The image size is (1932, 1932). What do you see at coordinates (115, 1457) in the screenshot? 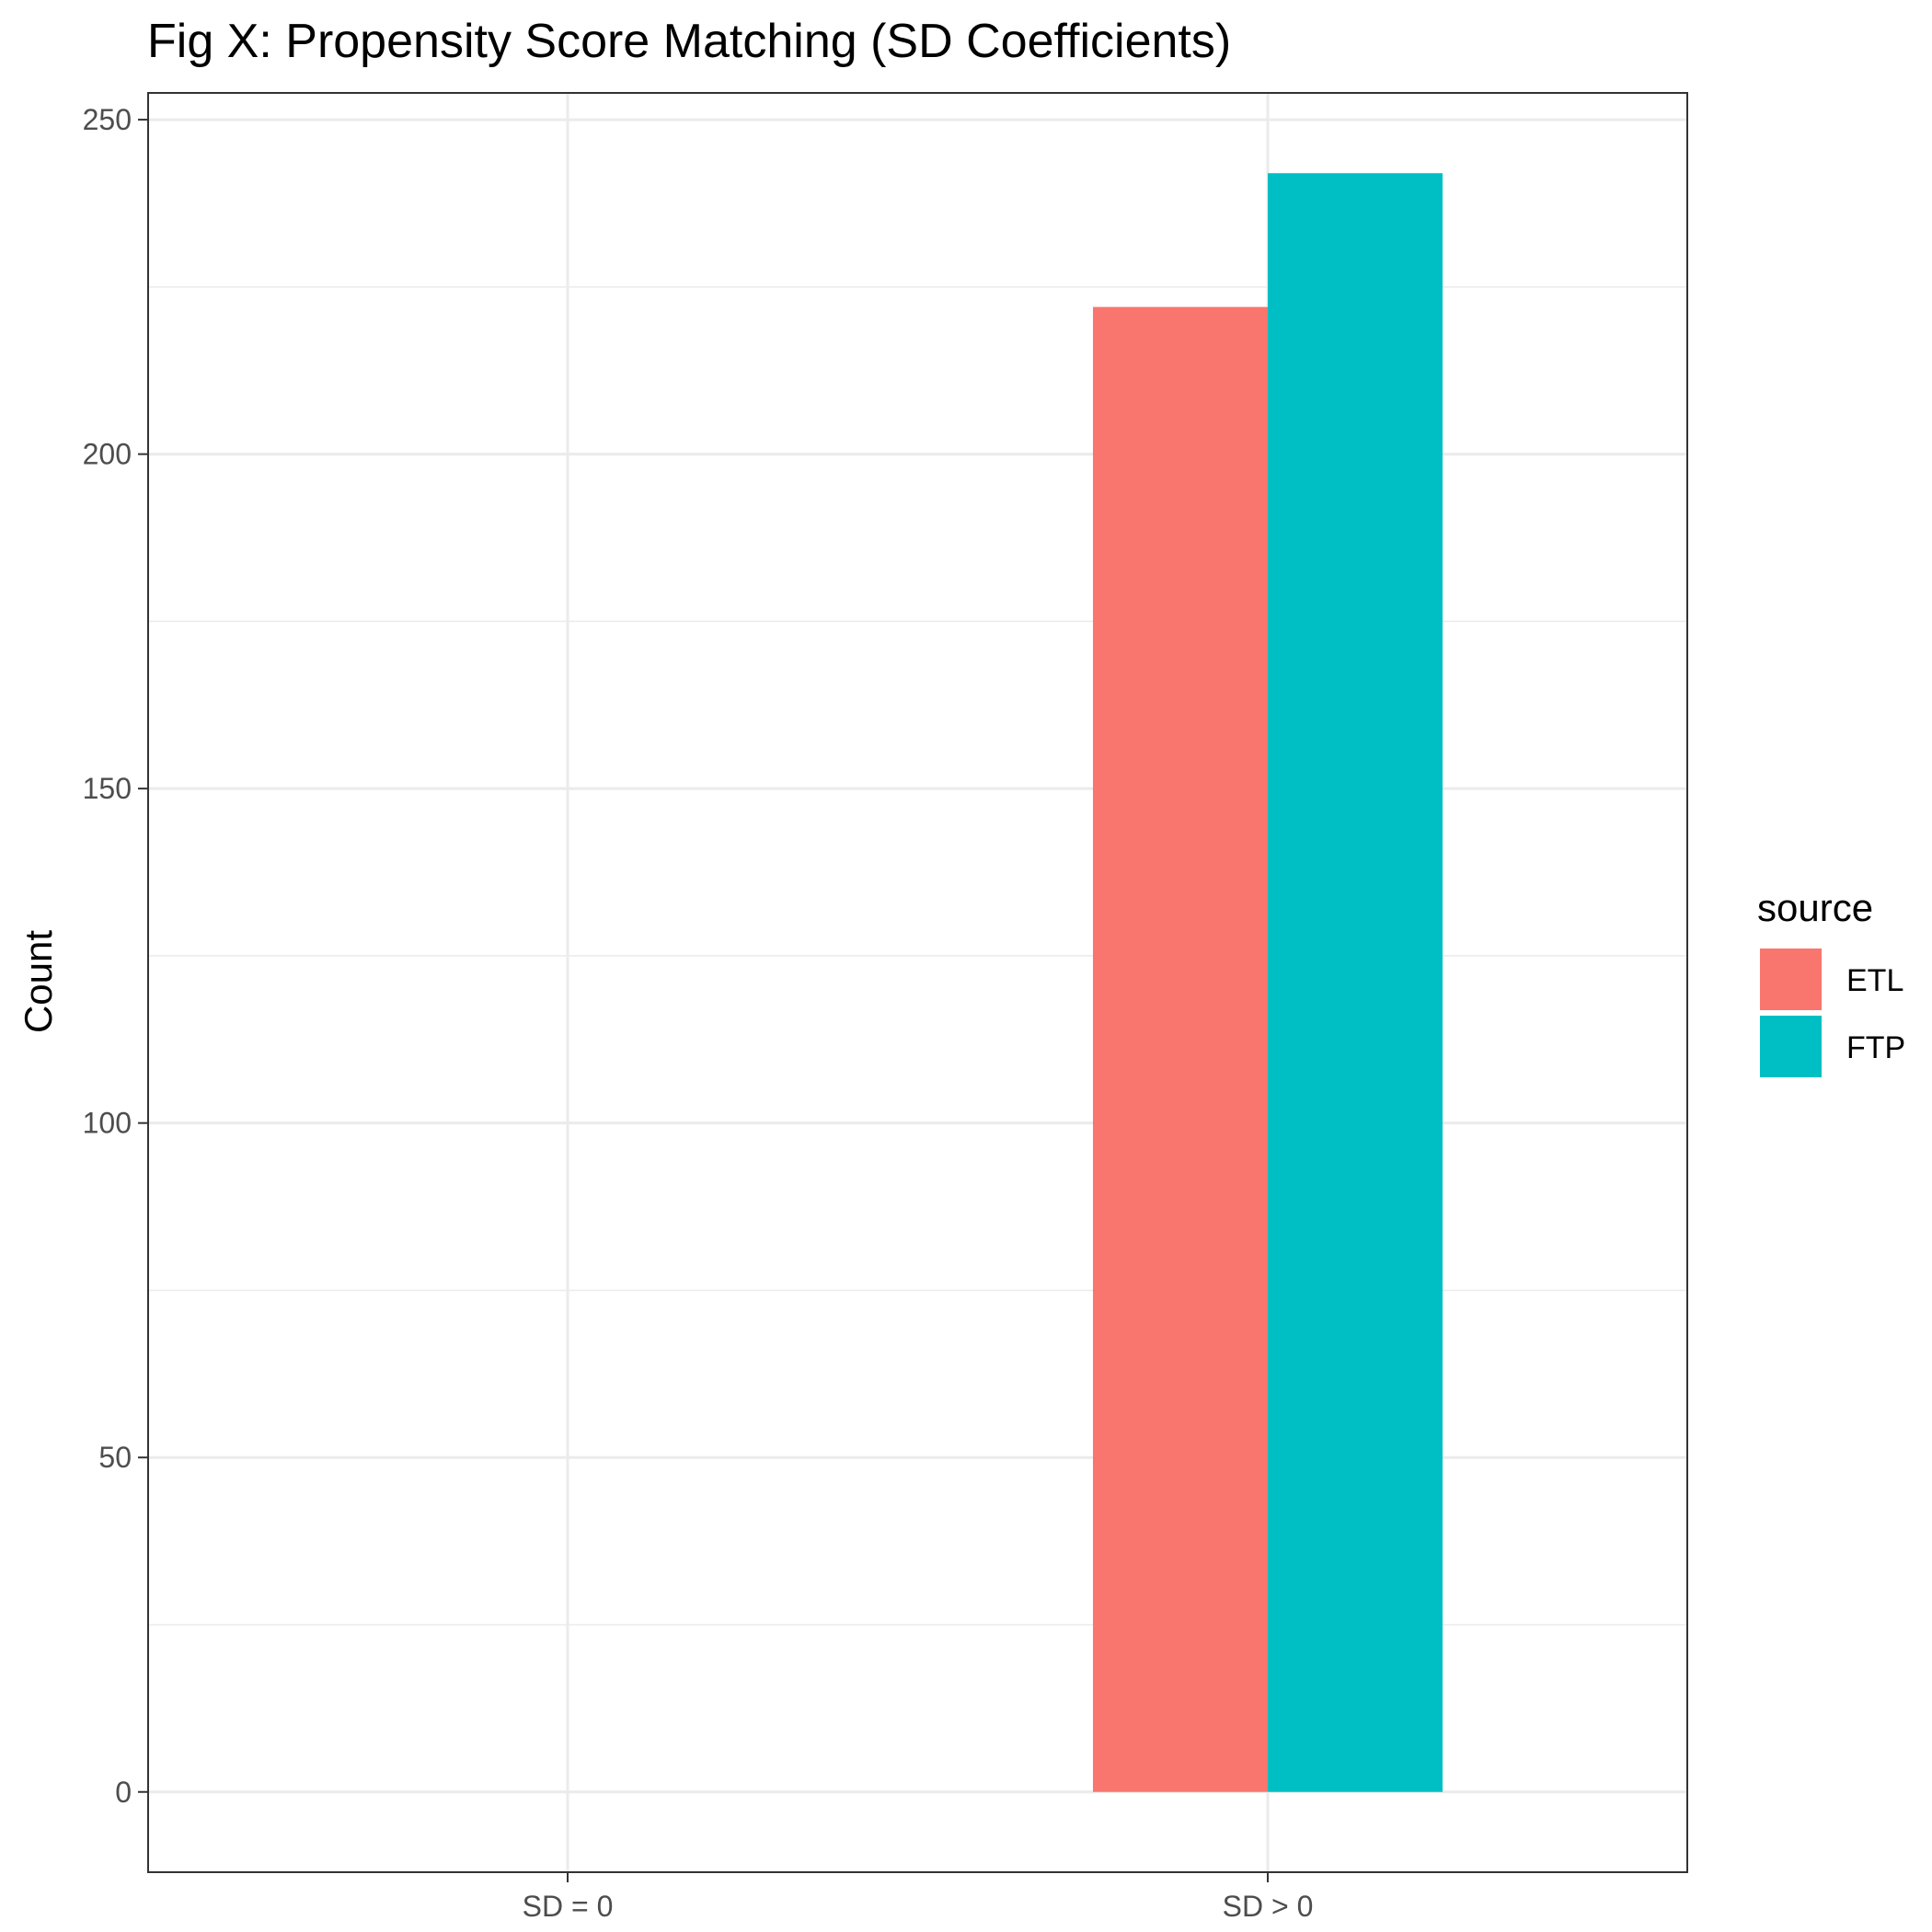
I see `y-tick-label: 50` at bounding box center [115, 1457].